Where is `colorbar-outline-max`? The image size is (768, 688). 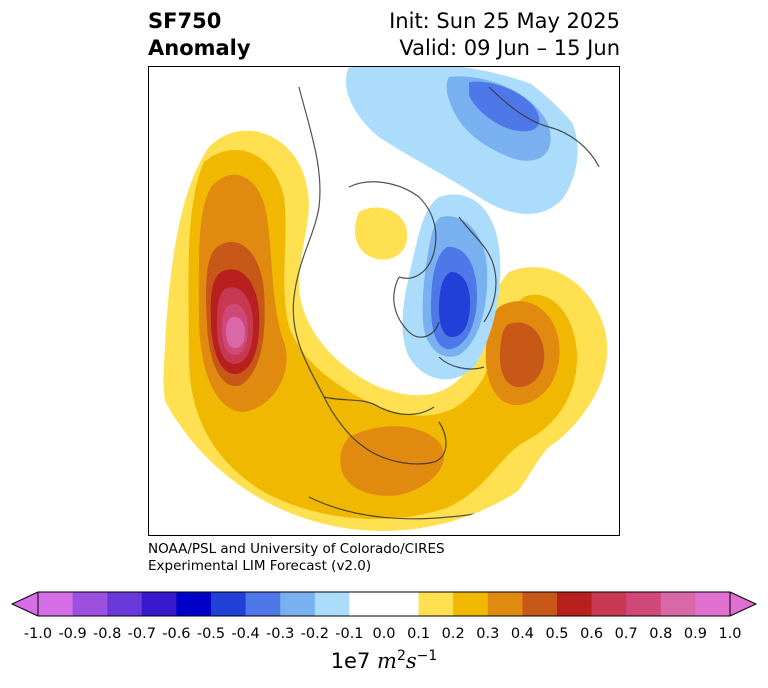
colorbar-outline-max is located at coordinates (743, 604).